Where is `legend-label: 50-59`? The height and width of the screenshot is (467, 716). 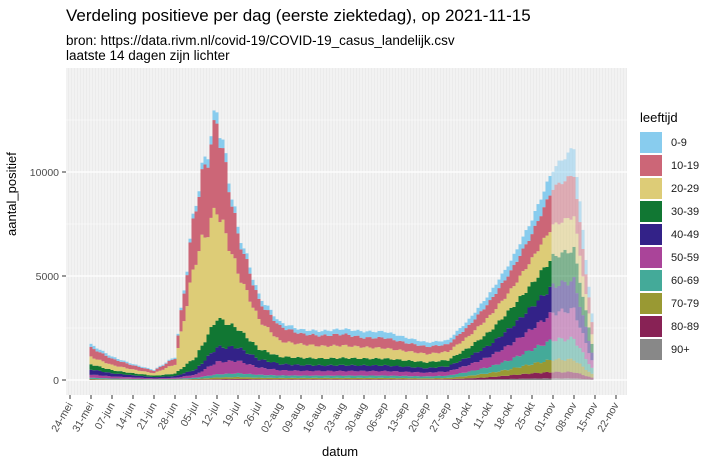 legend-label: 50-59 is located at coordinates (685, 257).